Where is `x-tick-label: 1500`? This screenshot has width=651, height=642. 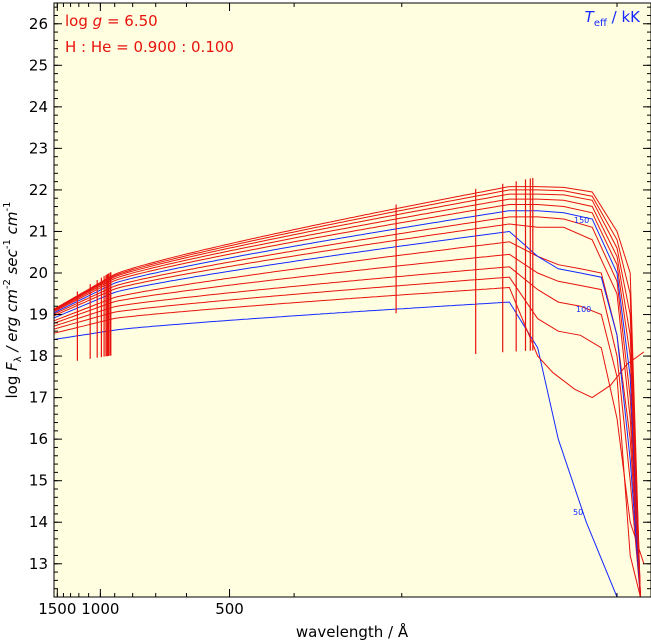 x-tick-label: 1500 is located at coordinates (57, 609).